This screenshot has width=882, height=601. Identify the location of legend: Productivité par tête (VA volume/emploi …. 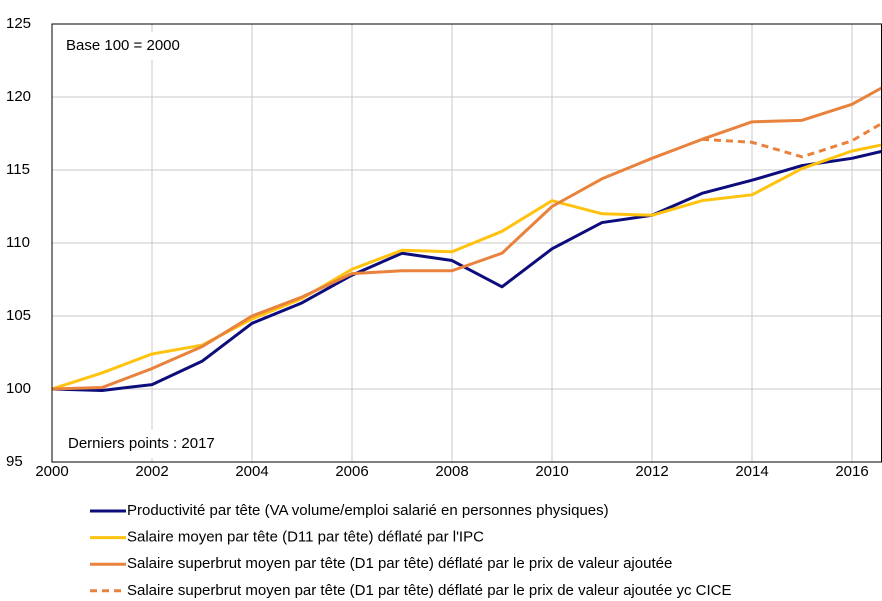
(410, 550).